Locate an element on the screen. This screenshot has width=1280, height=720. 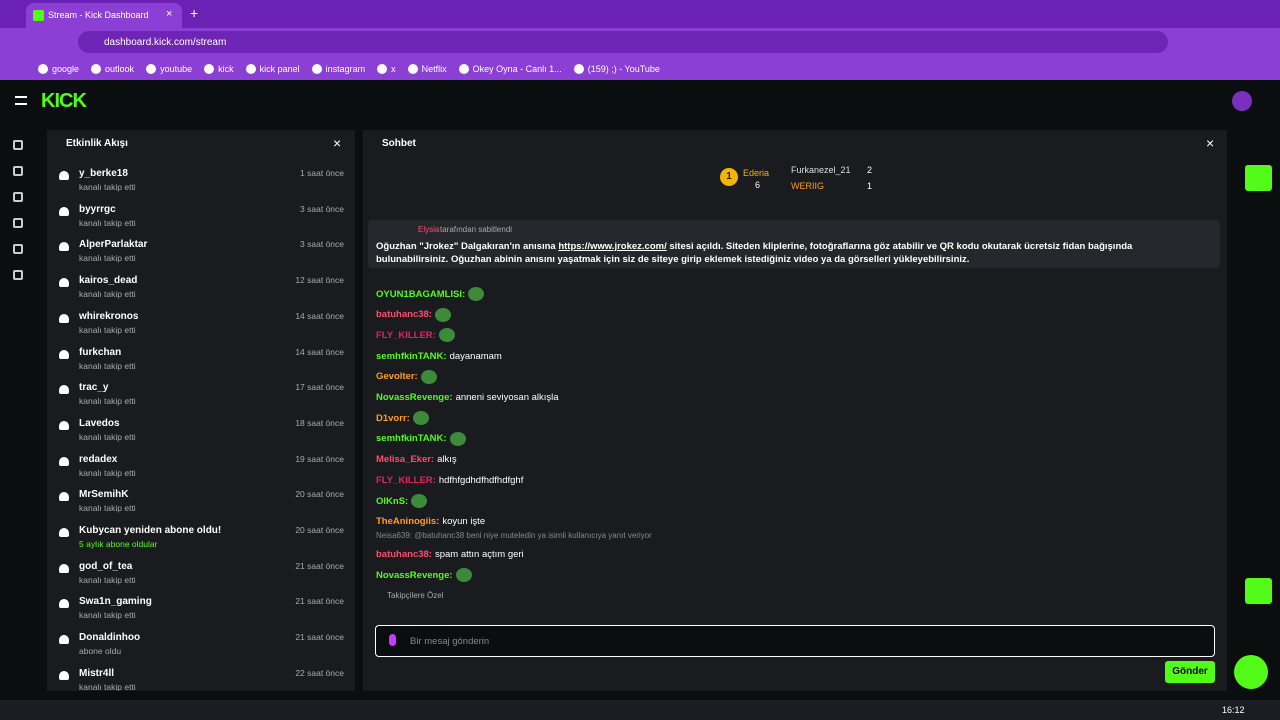
followers-label: Takipçilere Özel is located at coordinates (415, 595).